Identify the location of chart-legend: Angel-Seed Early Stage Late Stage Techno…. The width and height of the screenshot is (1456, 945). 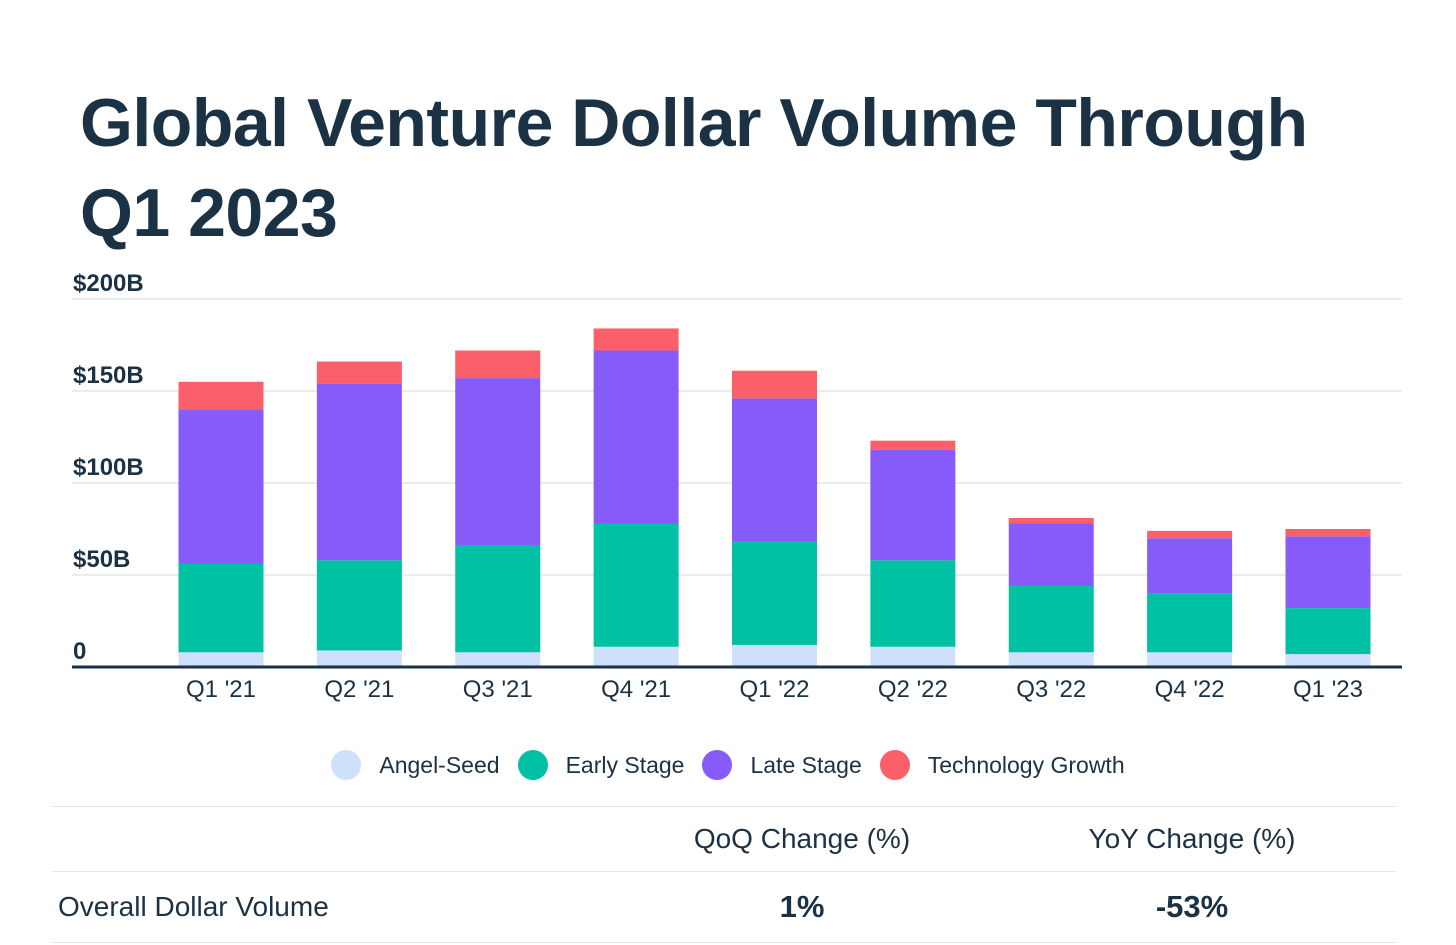
(728, 765).